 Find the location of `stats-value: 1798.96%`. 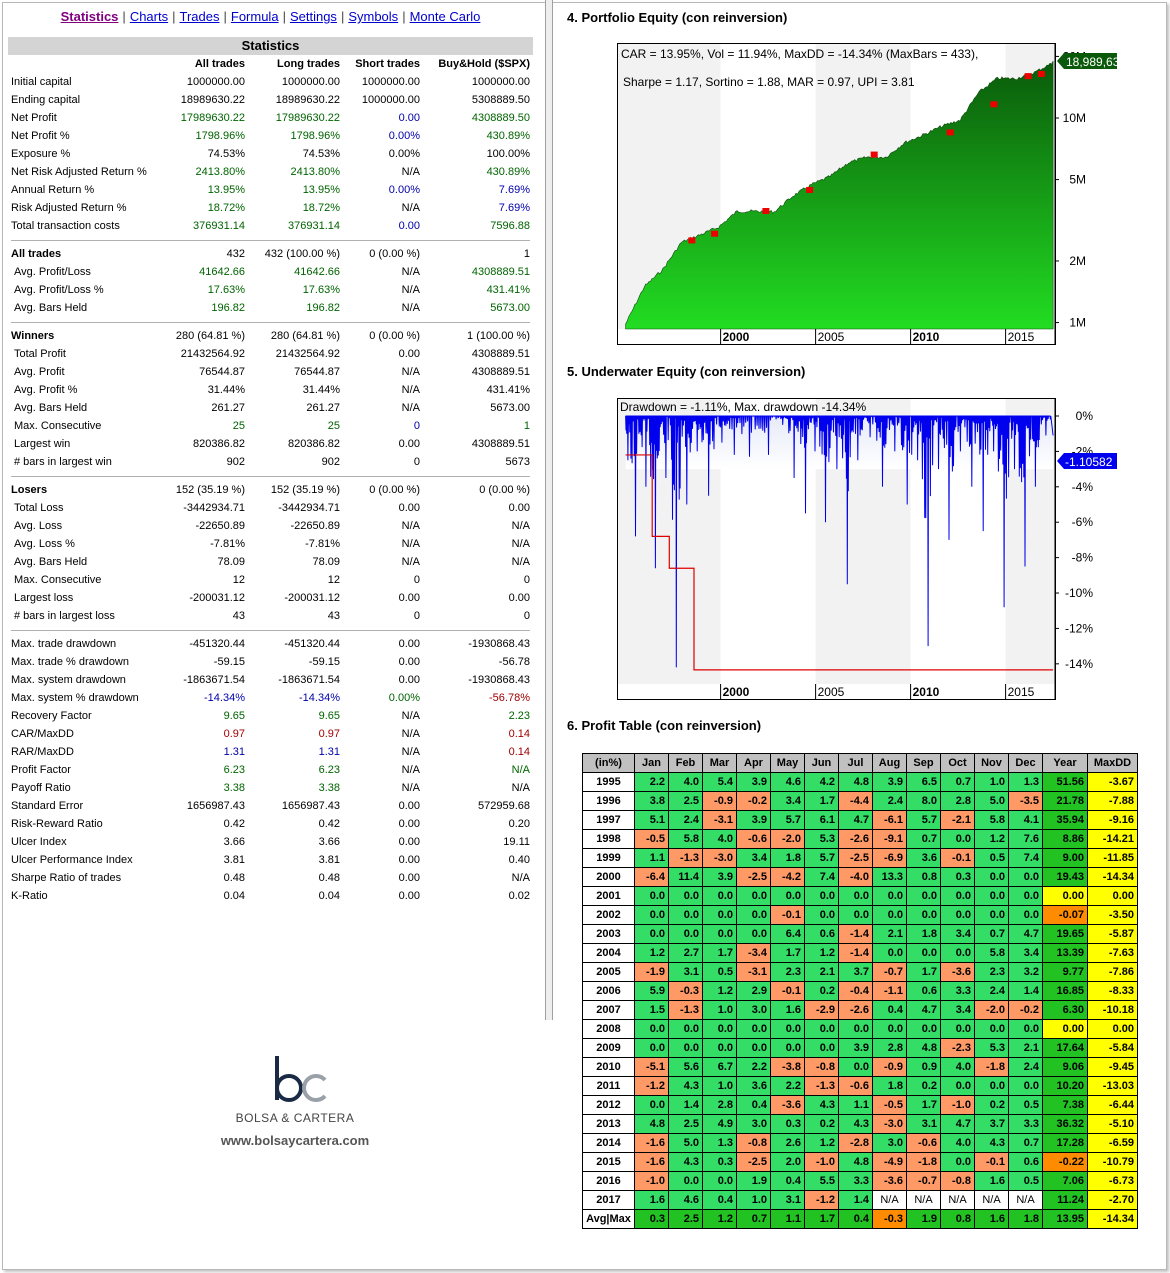

stats-value: 1798.96% is located at coordinates (315, 136).